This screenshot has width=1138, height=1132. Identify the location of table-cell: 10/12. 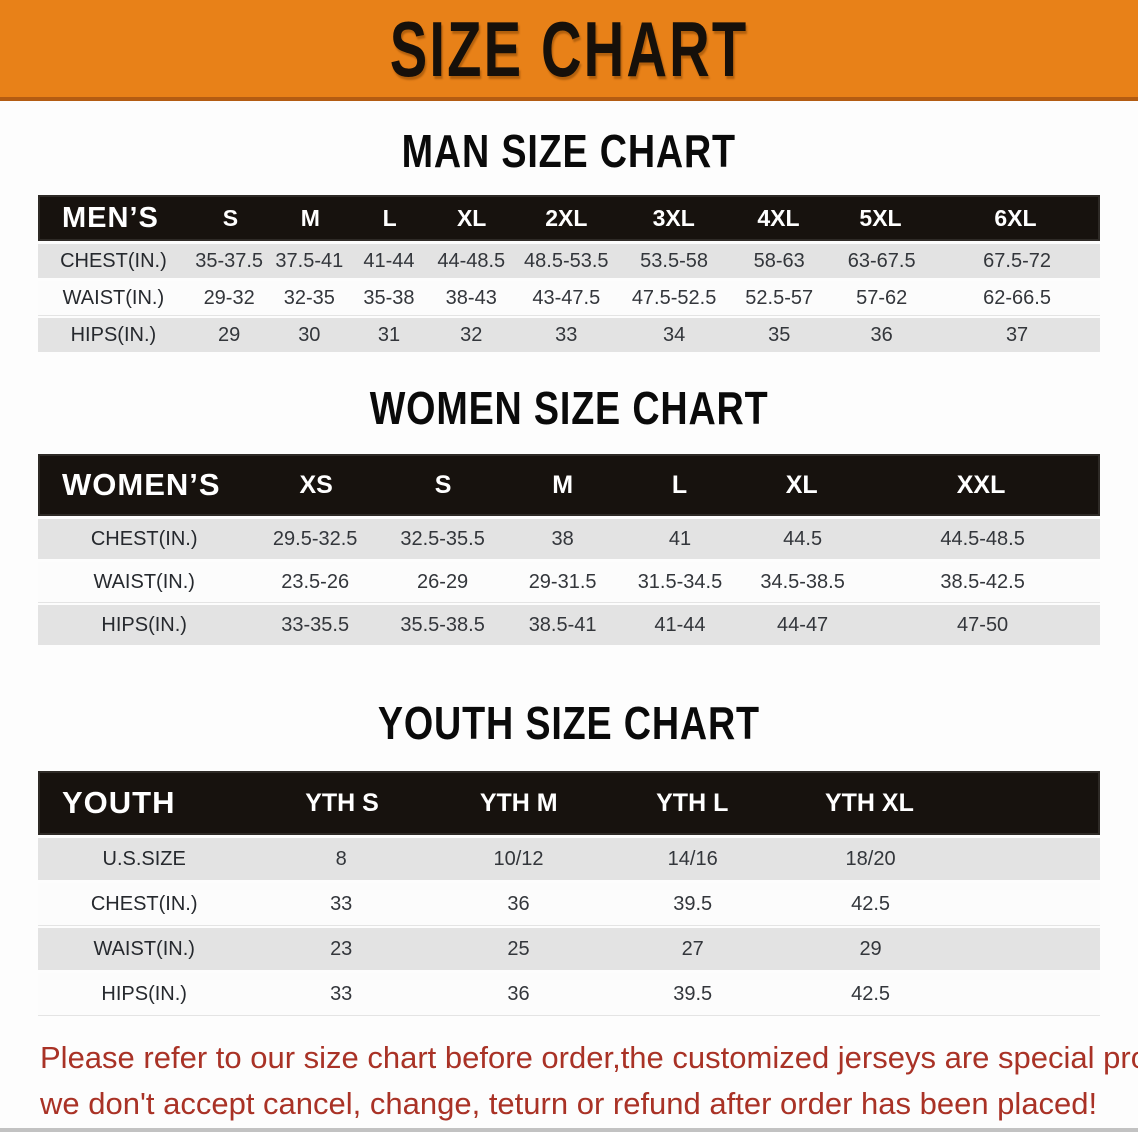
(518, 858).